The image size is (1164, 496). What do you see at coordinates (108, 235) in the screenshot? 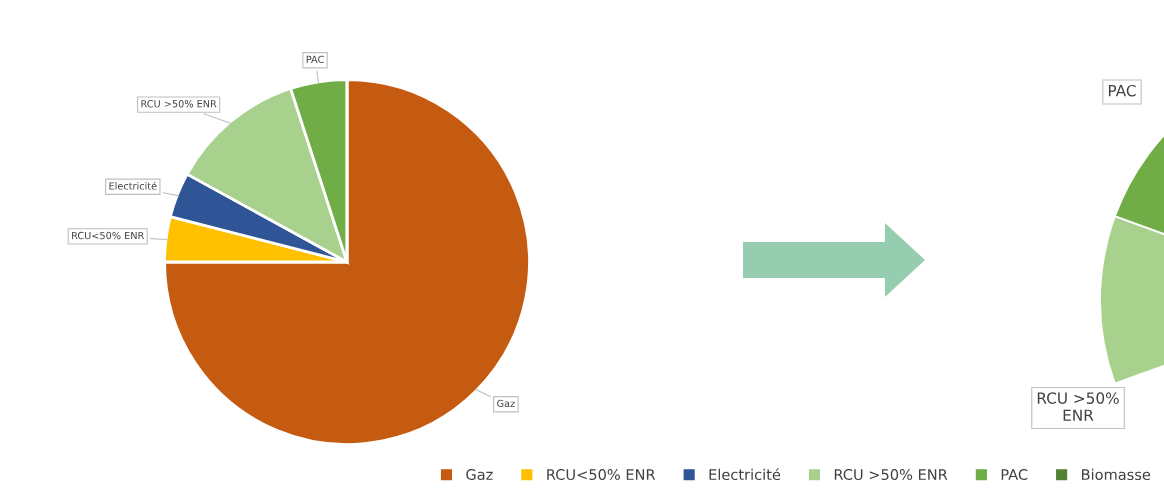
I see `slice-label: RCU<50% ENR` at bounding box center [108, 235].